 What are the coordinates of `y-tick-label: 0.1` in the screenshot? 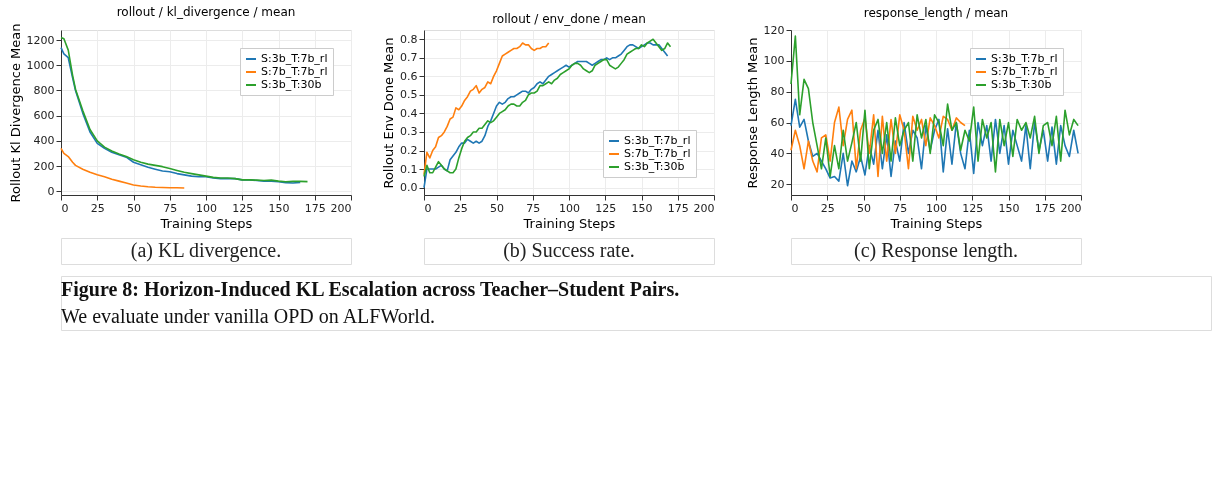 It's located at (409, 169).